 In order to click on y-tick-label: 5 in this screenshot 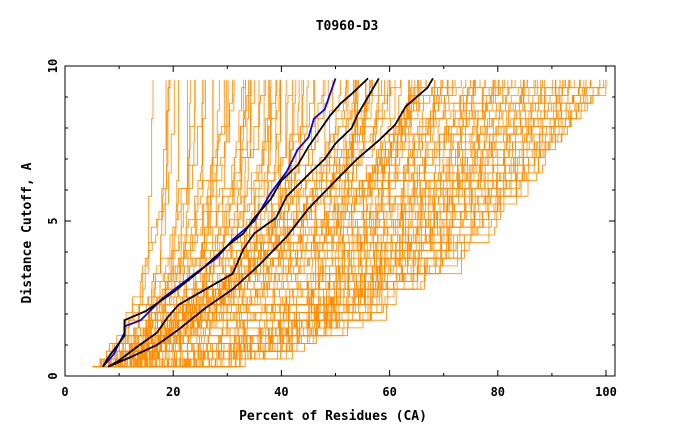, I will do `click(53, 220)`.